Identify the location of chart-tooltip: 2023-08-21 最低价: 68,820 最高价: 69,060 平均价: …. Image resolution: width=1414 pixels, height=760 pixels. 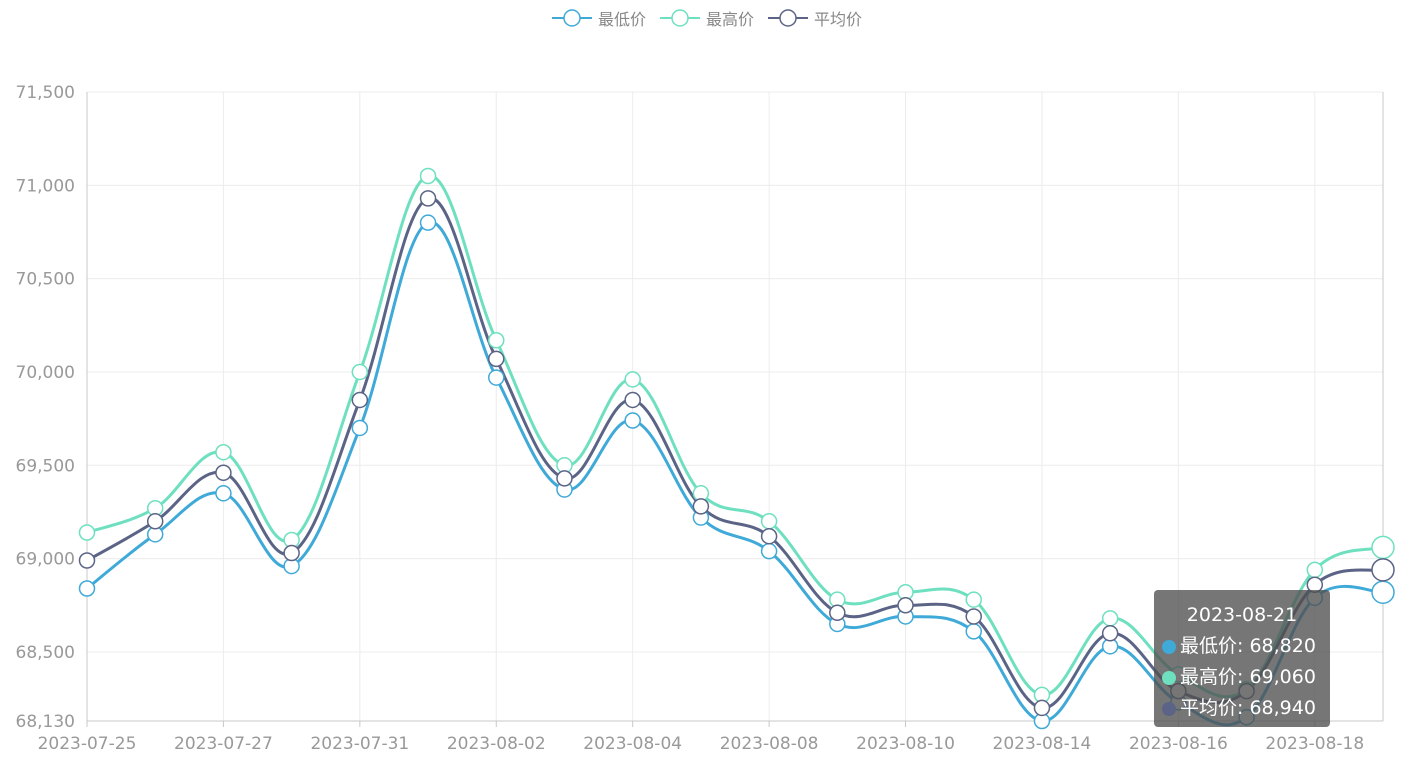
(1242, 658).